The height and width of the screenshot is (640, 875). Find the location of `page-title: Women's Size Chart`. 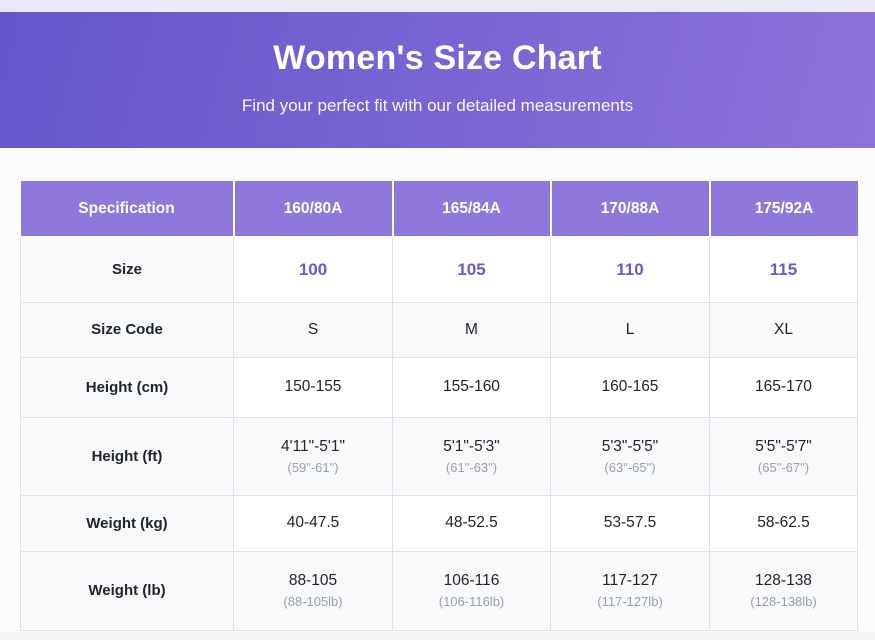

page-title: Women's Size Chart is located at coordinates (437, 57).